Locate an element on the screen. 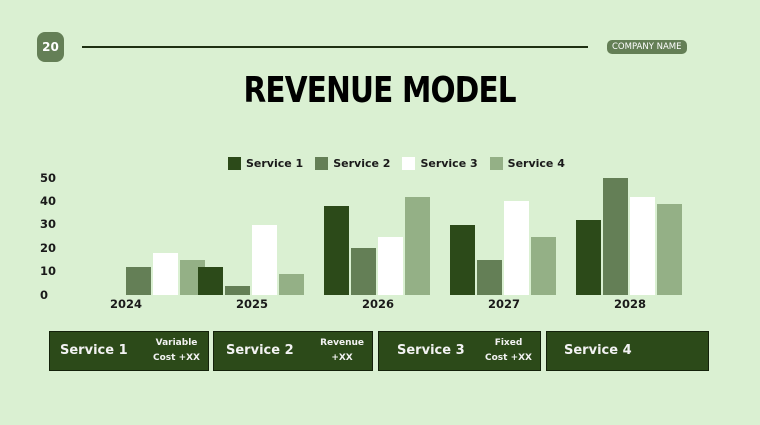  y-tick: 20 is located at coordinates (48, 248).